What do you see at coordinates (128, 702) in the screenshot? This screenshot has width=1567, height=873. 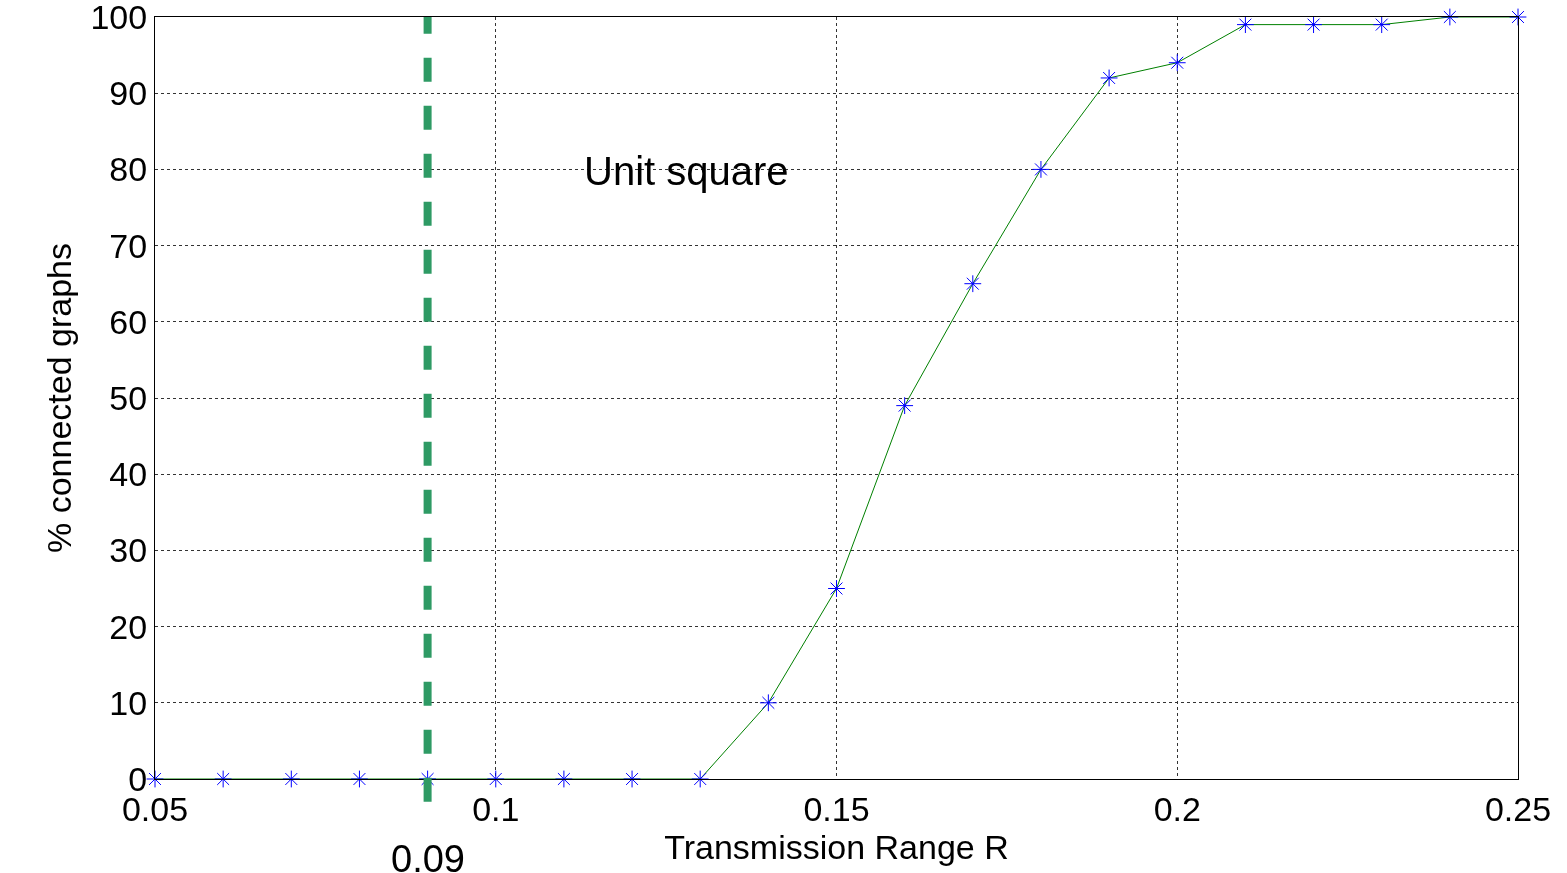 I see `y-tick-label: 10` at bounding box center [128, 702].